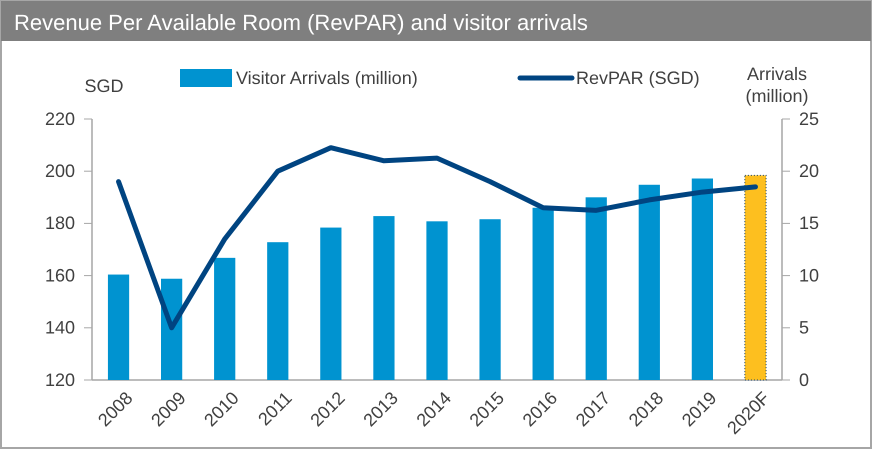  I want to click on y-tick-label: 160, so click(59, 275).